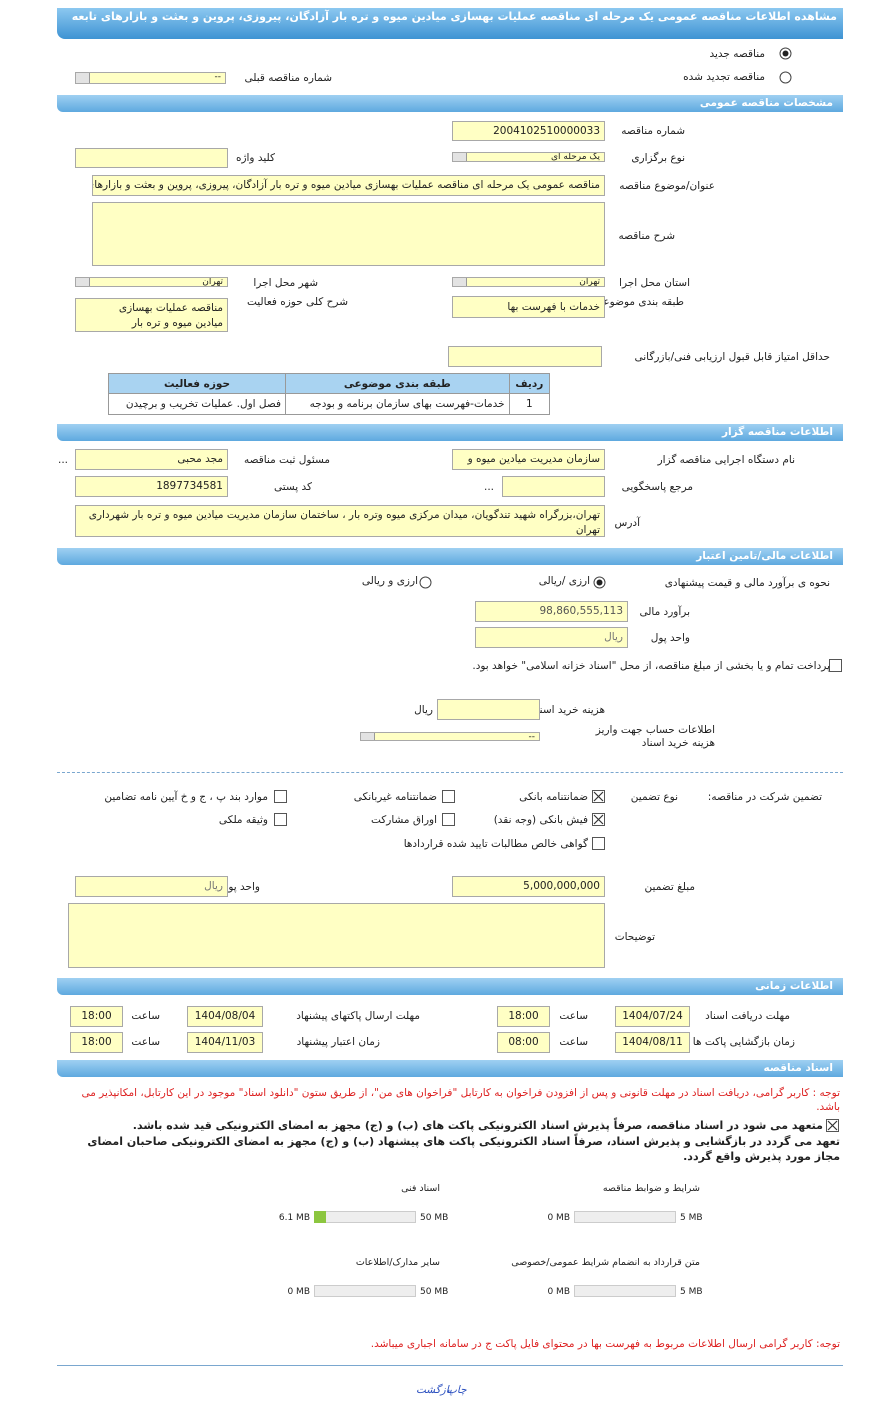  I want to click on link: چاپ, so click(457, 1390).